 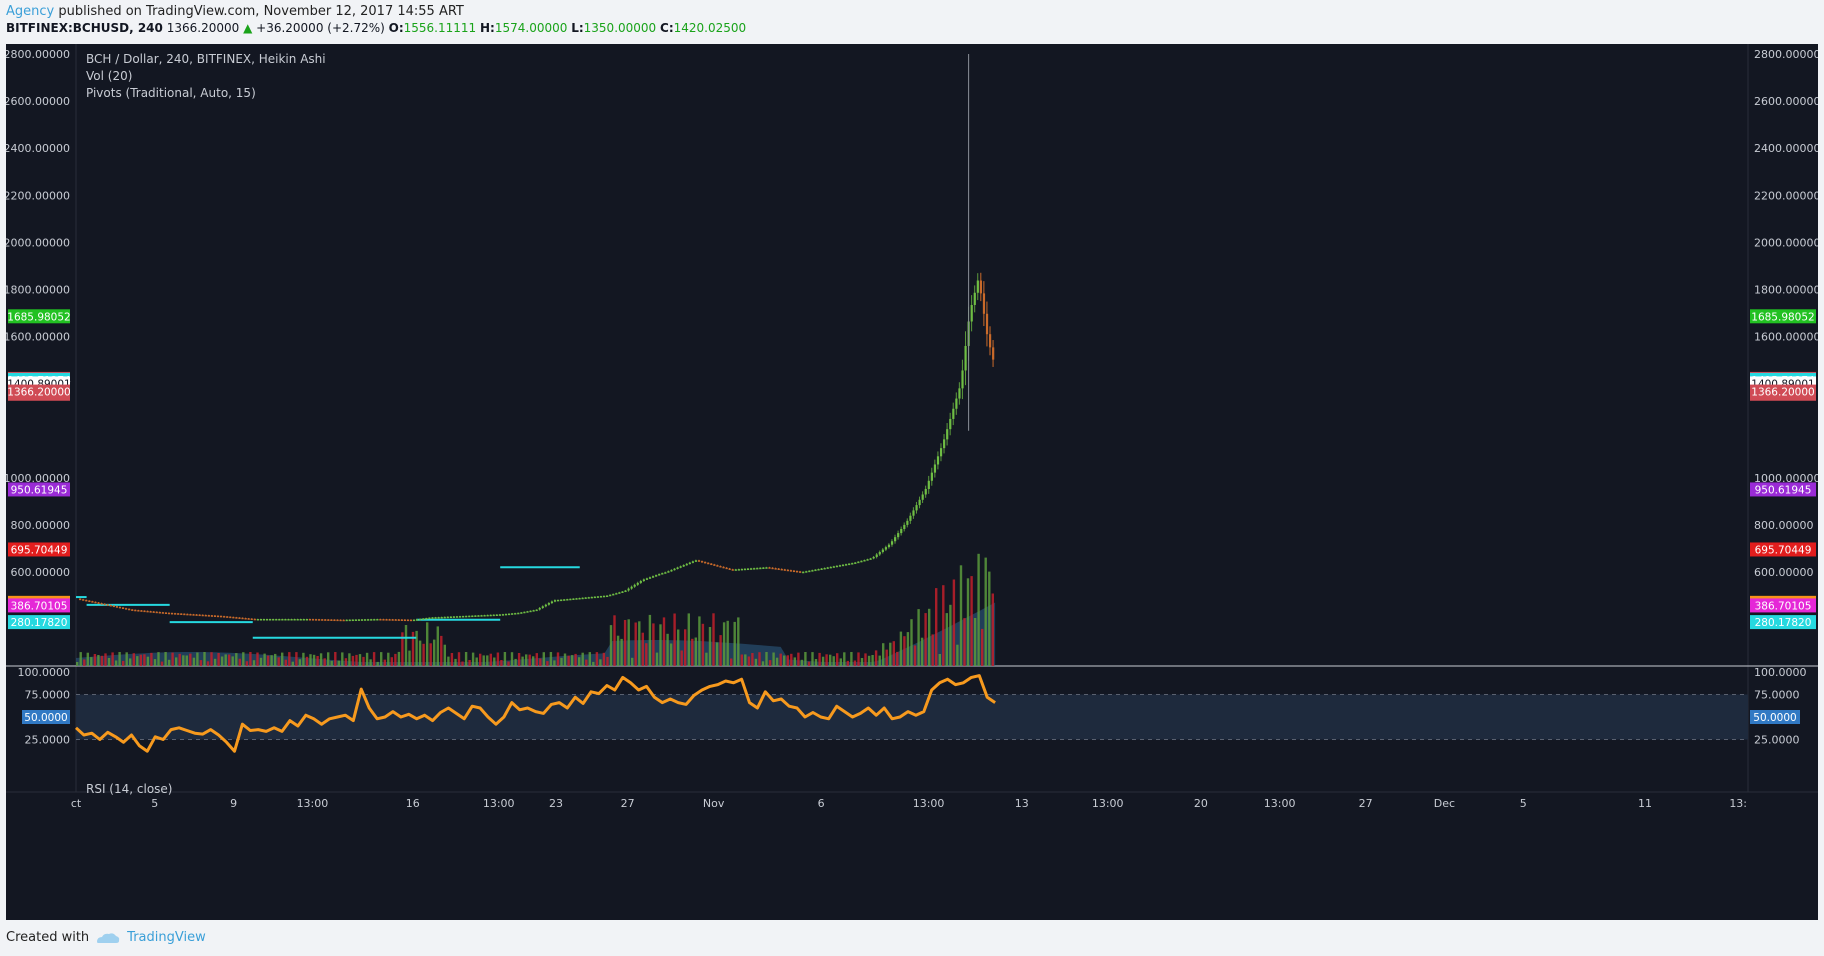 I want to click on rsi-tick-left: 75.0000, so click(x=48, y=695).